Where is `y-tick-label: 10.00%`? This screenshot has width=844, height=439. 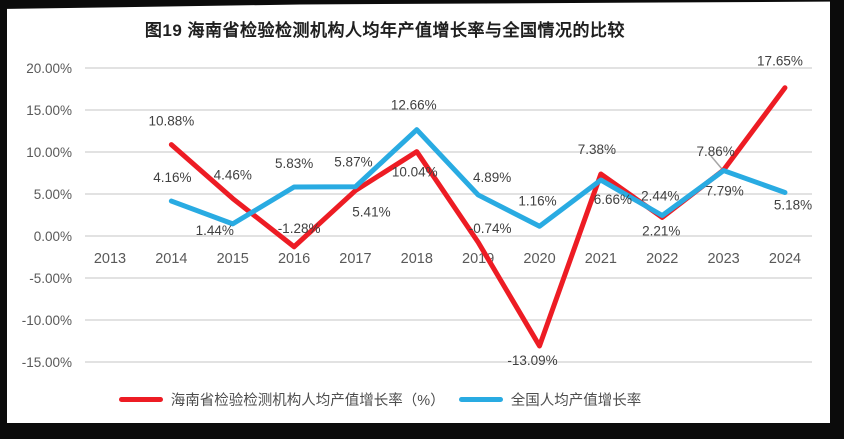 y-tick-label: 10.00% is located at coordinates (49, 152).